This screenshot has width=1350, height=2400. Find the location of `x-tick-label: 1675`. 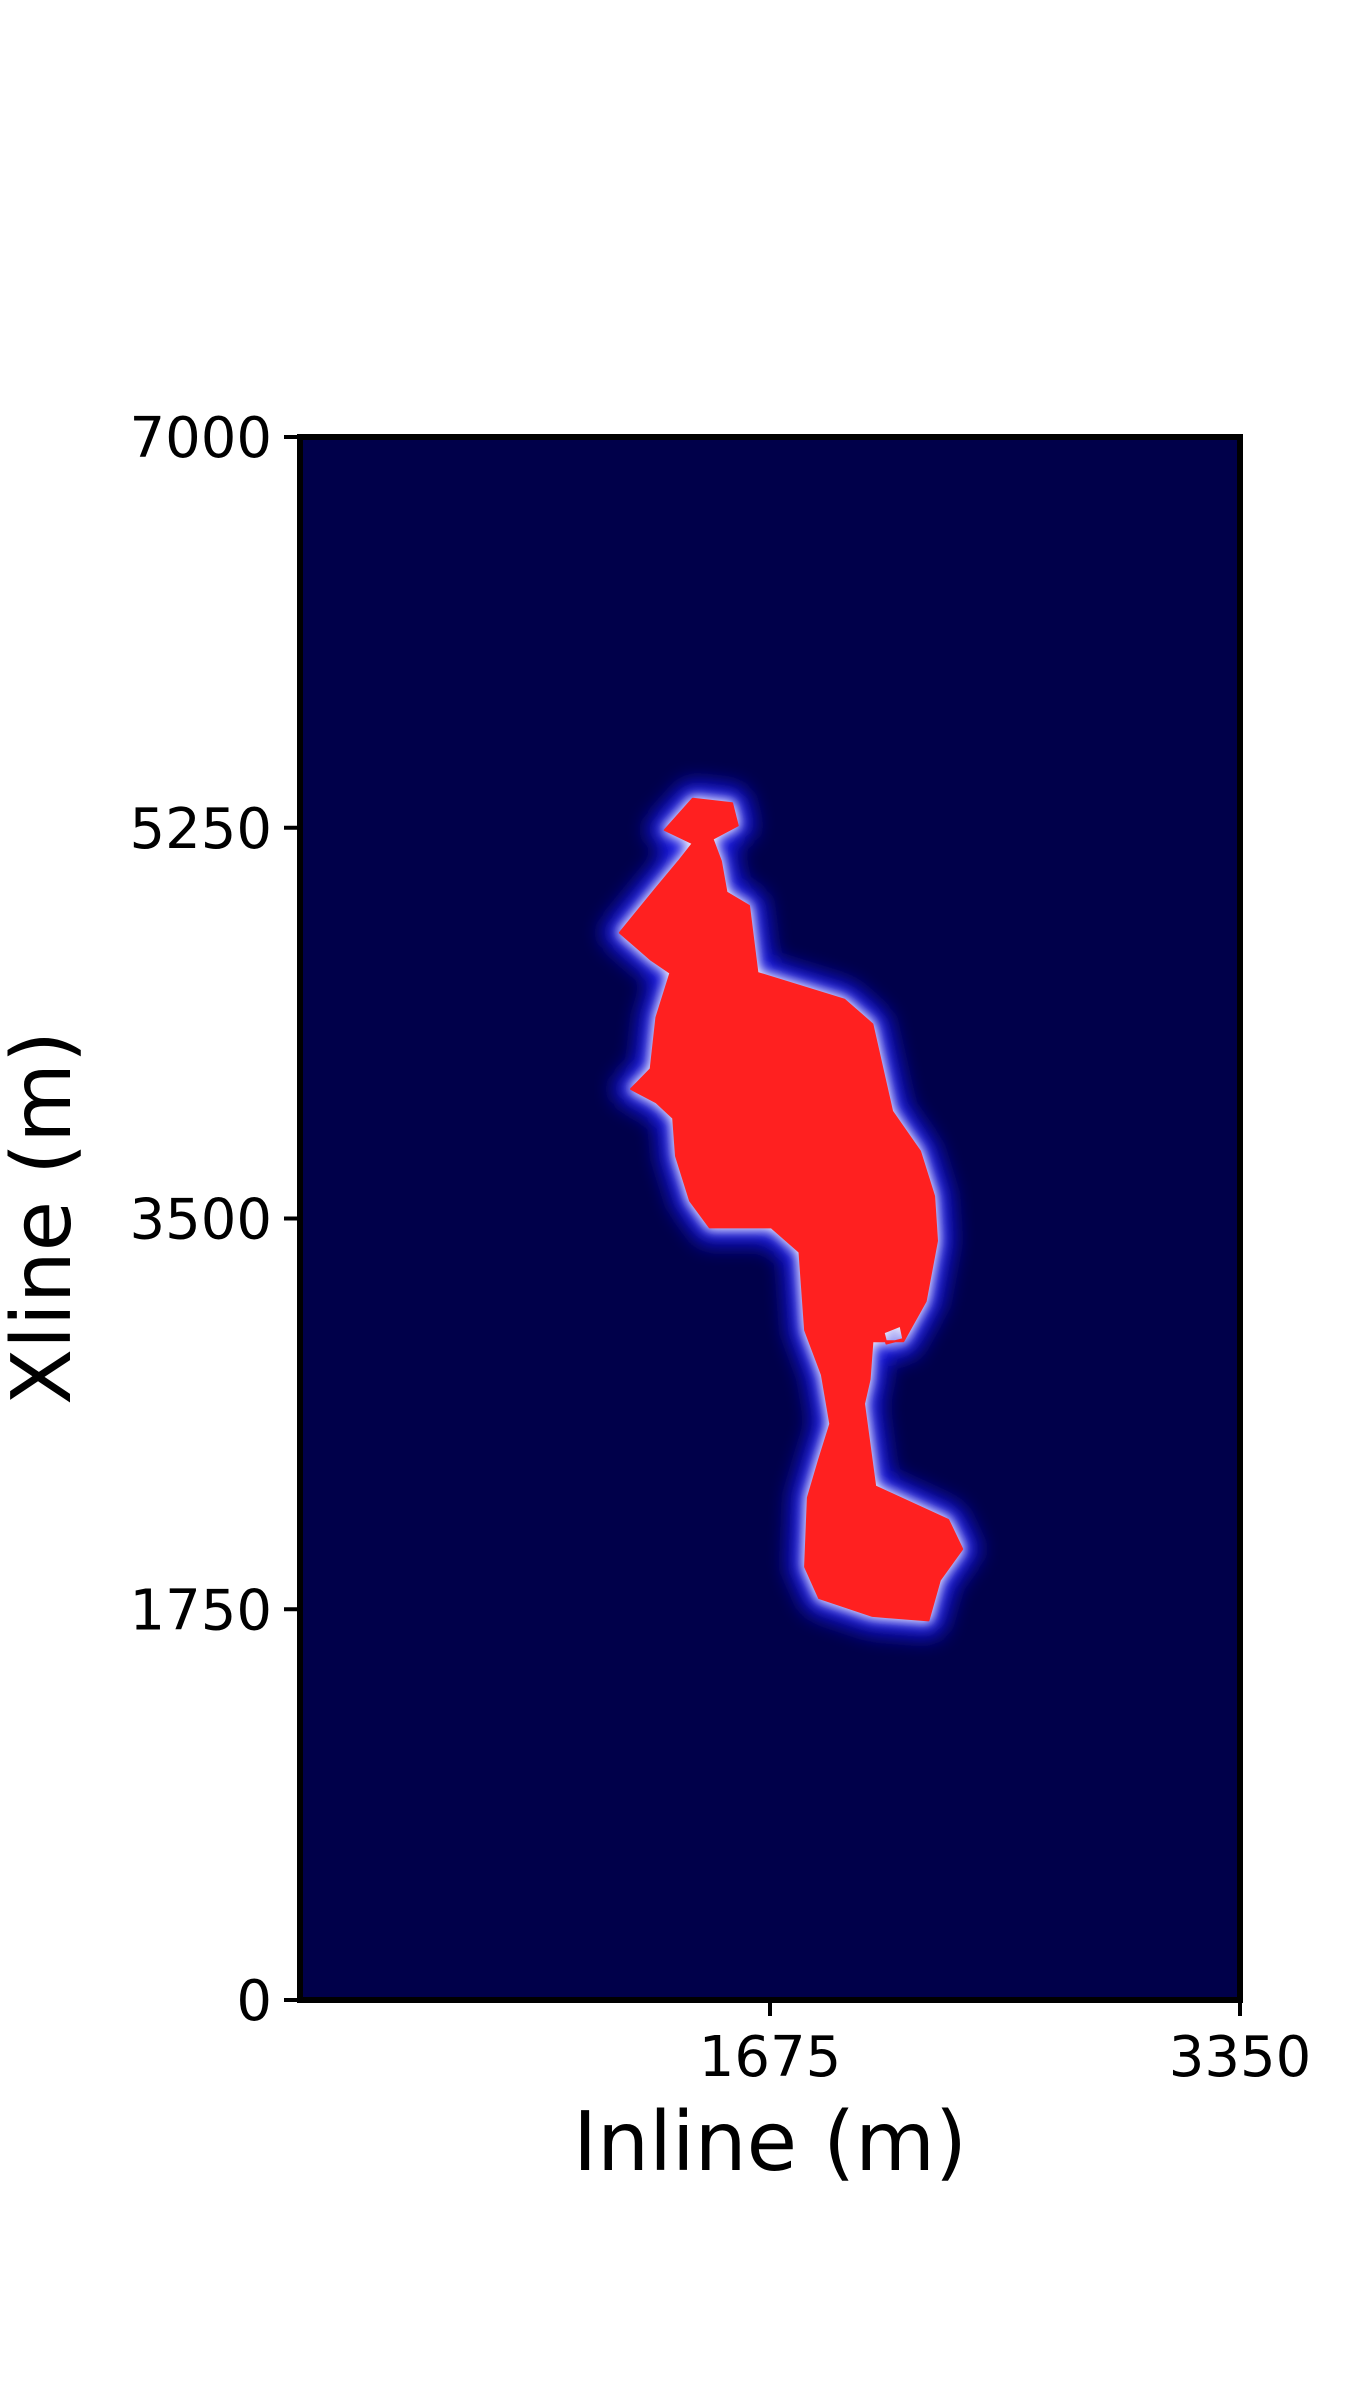

x-tick-label: 1675 is located at coordinates (770, 2057).